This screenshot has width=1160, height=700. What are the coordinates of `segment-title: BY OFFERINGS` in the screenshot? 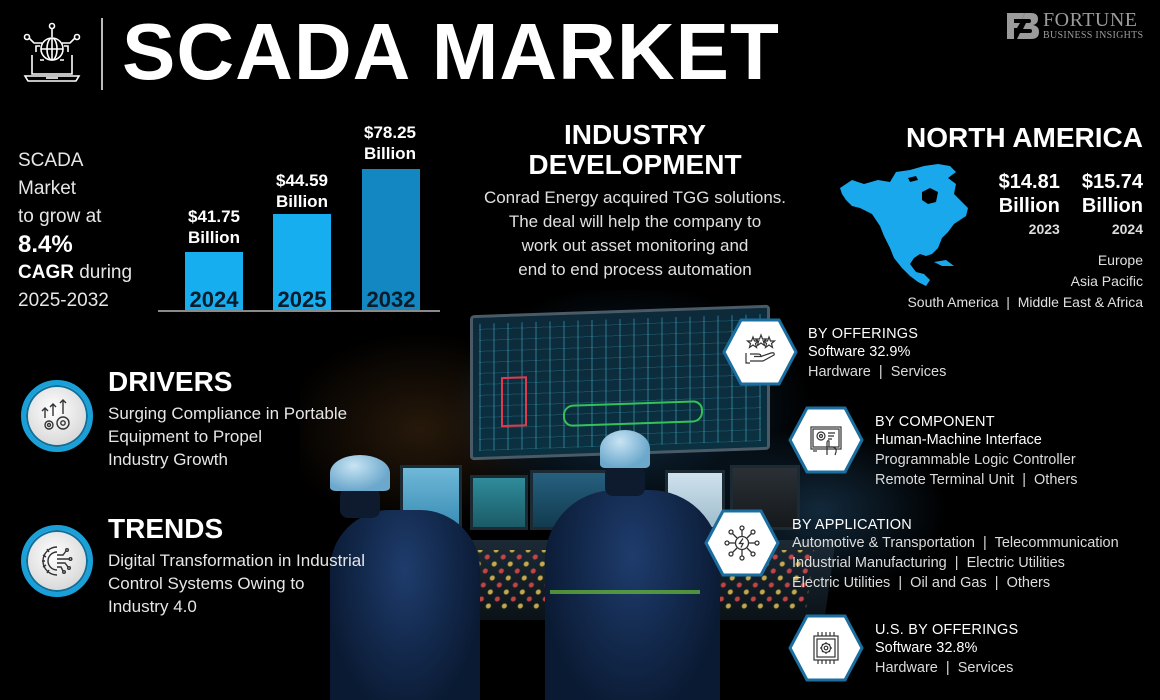 It's located at (863, 334).